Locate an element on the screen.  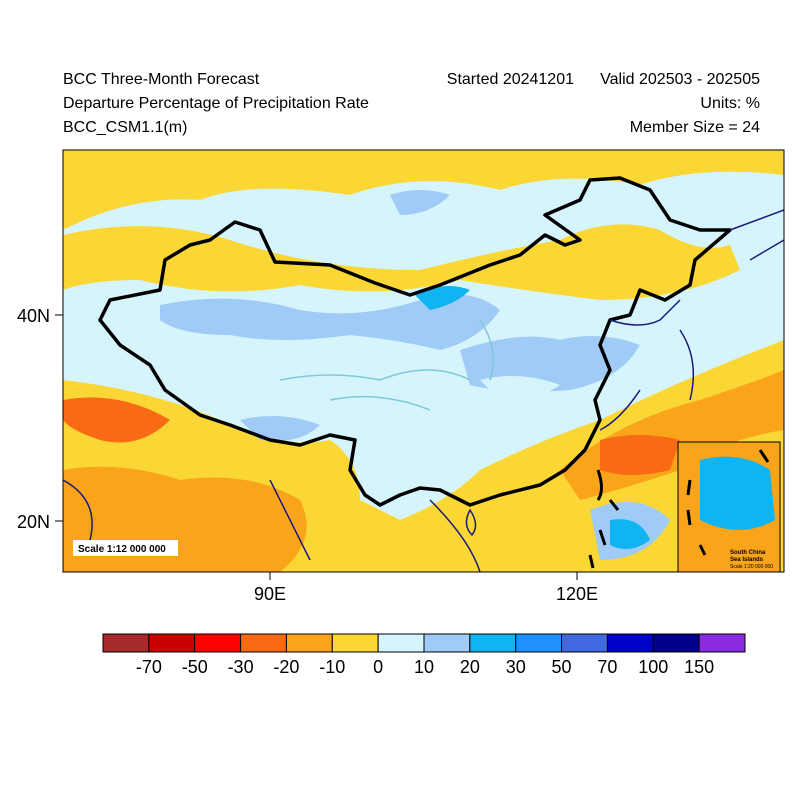
colorbar-label: 70 is located at coordinates (607, 667).